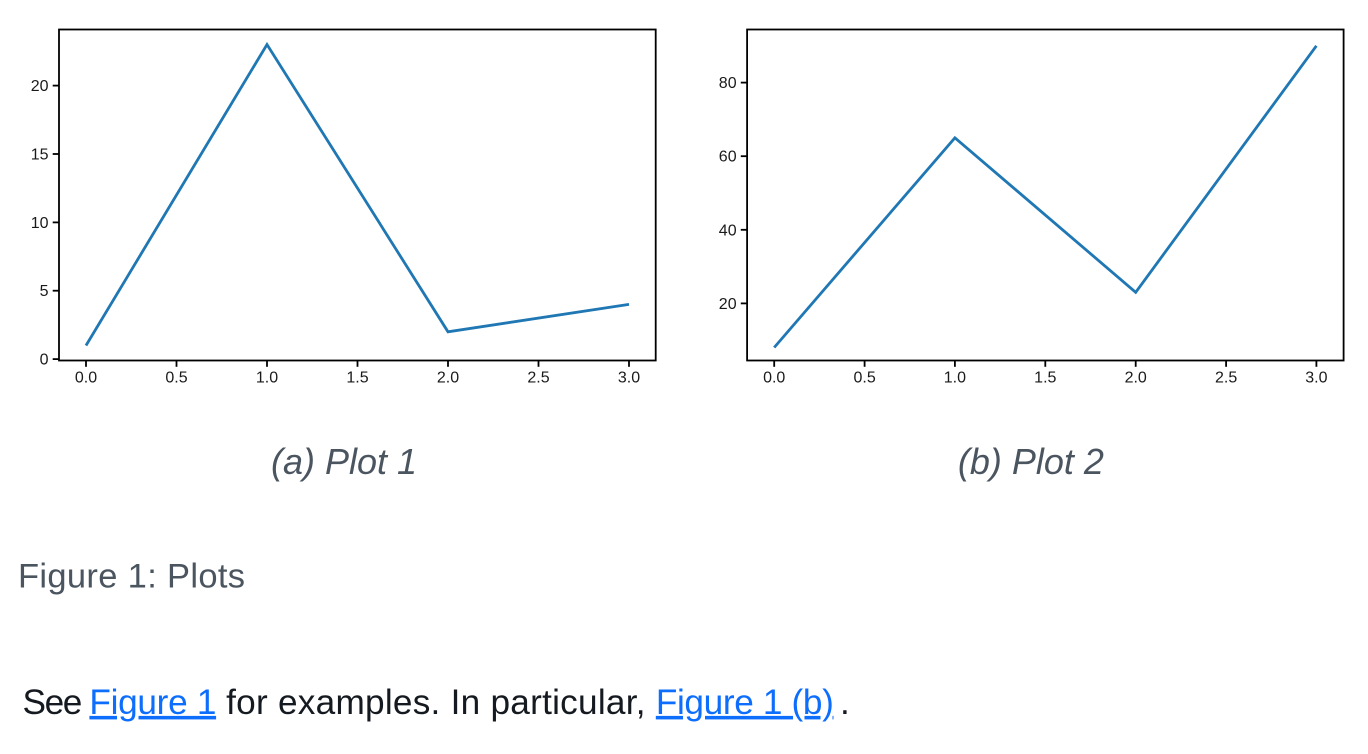  Describe the element at coordinates (40, 155) in the screenshot. I see `svg-text: 15` at that location.